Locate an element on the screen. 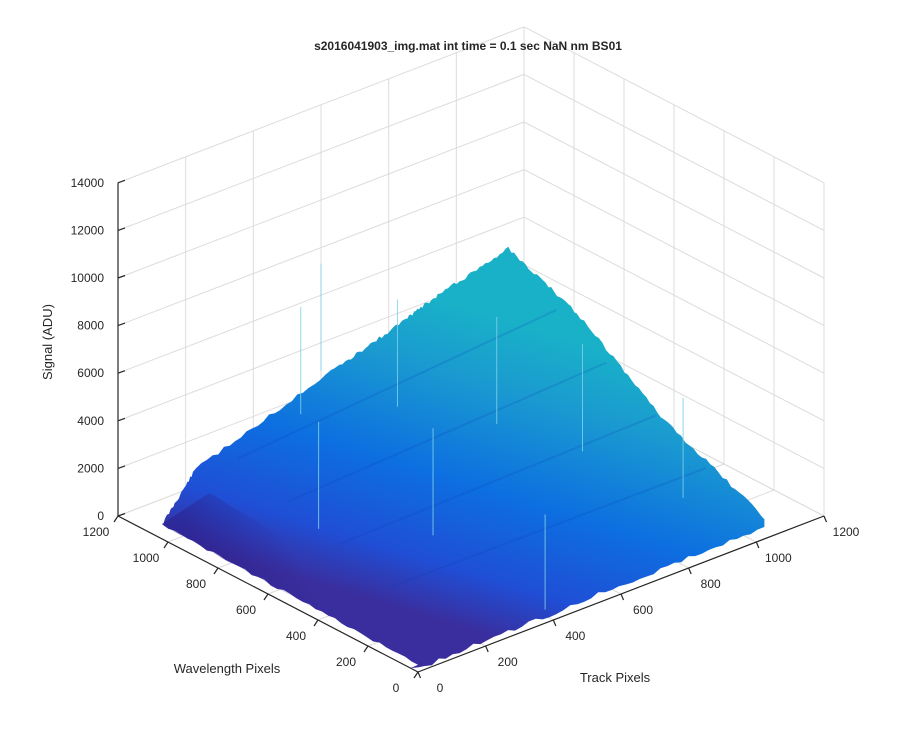  z-tick-label: 0 is located at coordinates (100, 516).